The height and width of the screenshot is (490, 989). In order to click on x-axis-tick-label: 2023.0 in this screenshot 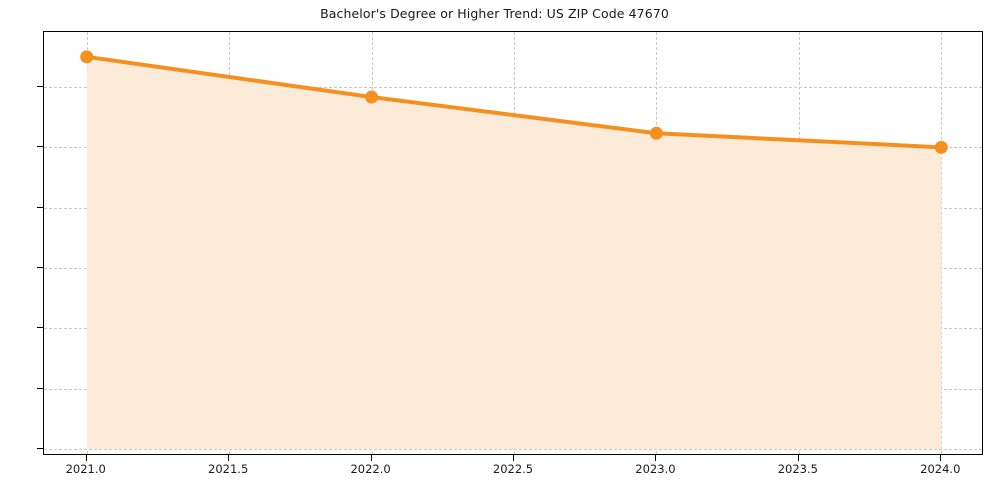, I will do `click(655, 469)`.